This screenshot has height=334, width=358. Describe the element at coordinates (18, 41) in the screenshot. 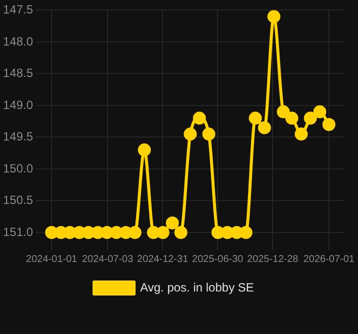

I see `y-tick-label: 148.0` at that location.